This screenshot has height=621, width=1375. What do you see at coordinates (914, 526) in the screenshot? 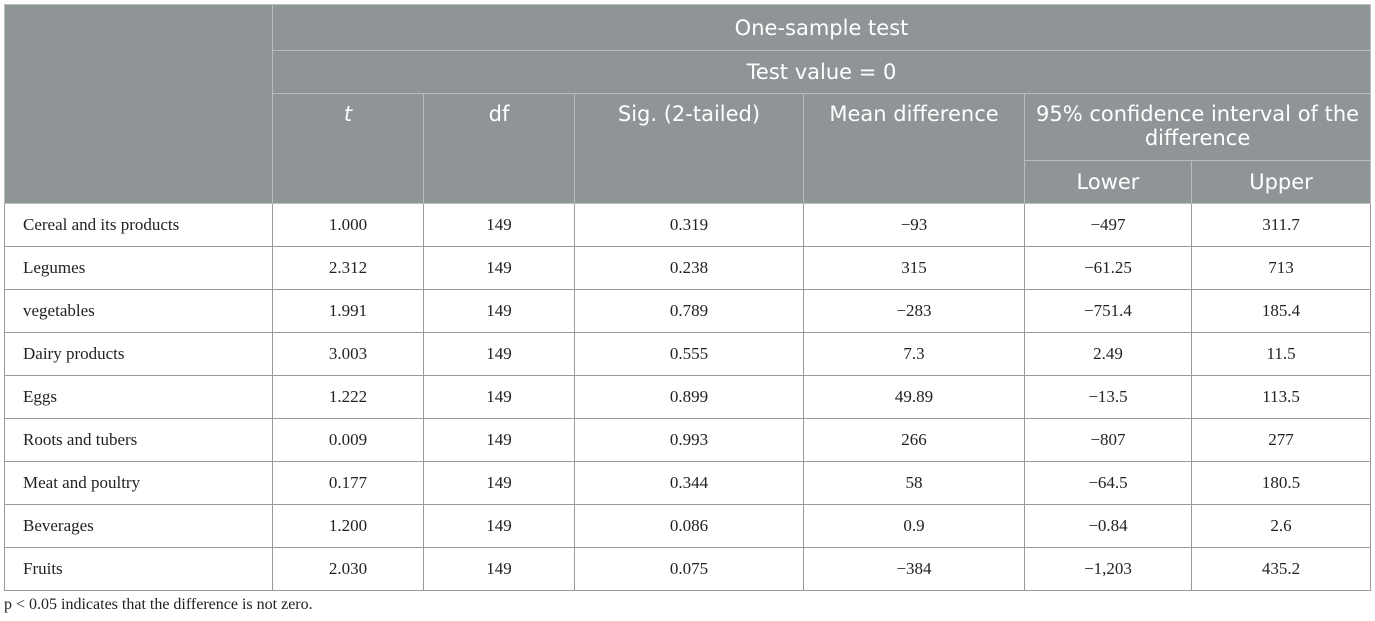
I see `cell-mean-difference: 0.9` at bounding box center [914, 526].